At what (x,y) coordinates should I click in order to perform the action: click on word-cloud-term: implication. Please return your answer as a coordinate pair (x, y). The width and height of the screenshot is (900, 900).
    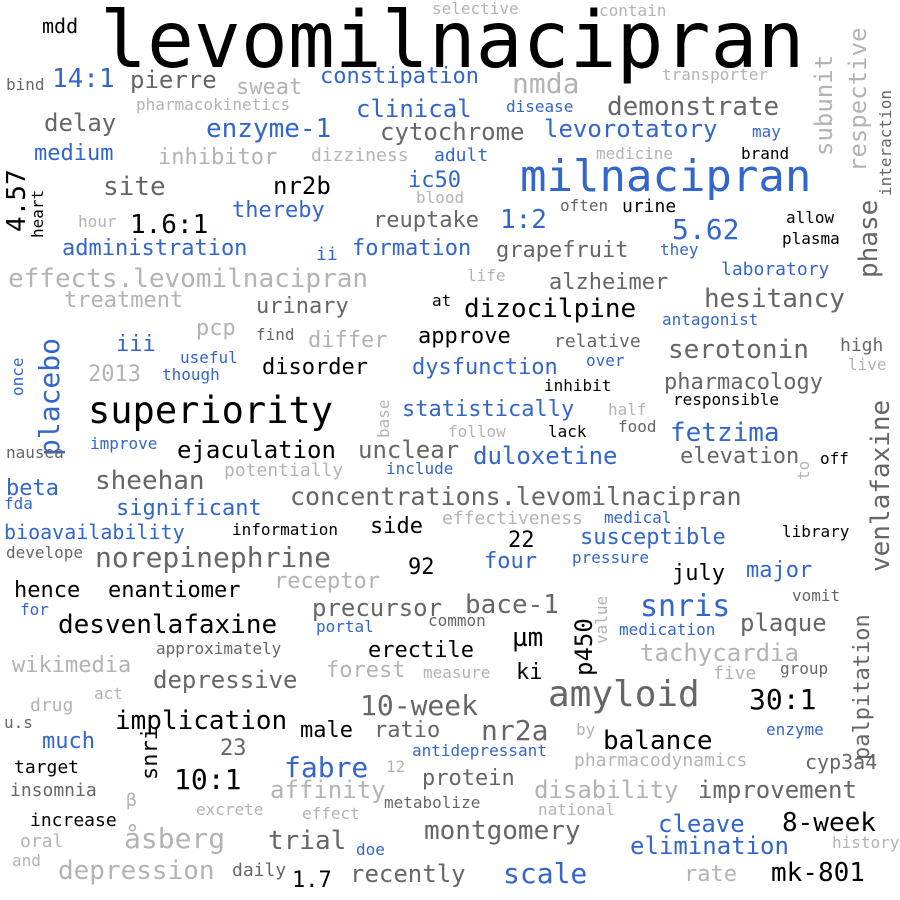
    Looking at the image, I should click on (201, 721).